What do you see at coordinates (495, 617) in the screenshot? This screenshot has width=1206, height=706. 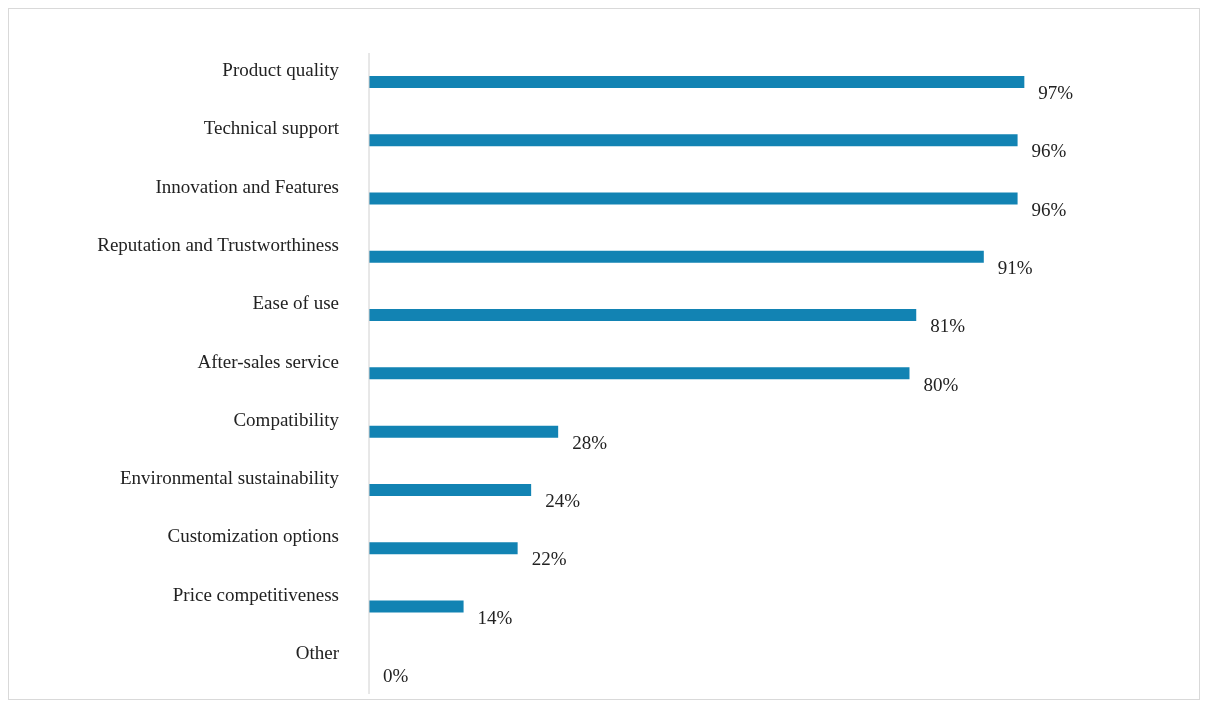 I see `data-label: 14%` at bounding box center [495, 617].